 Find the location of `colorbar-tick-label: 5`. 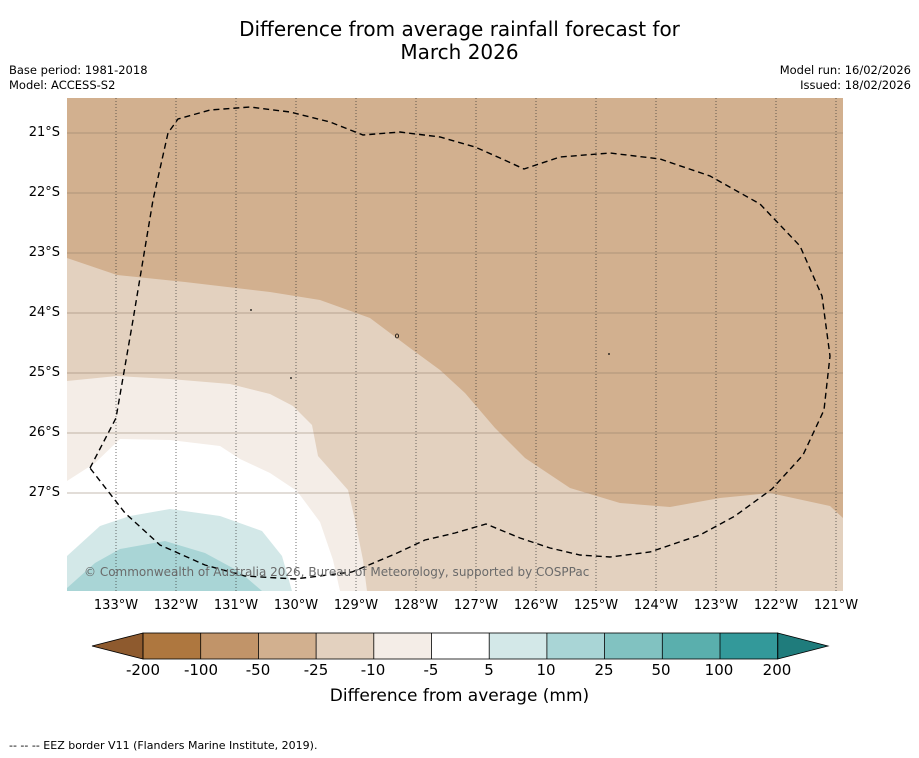

colorbar-tick-label: 5 is located at coordinates (489, 670).